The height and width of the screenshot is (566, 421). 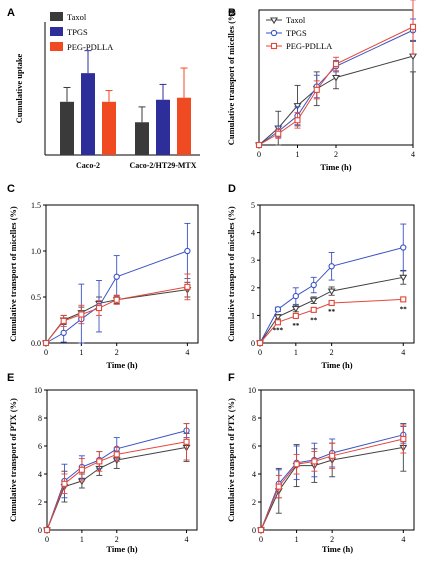 What do you see at coordinates (77, 32) in the screenshot?
I see `legend-label: TPGS` at bounding box center [77, 32].